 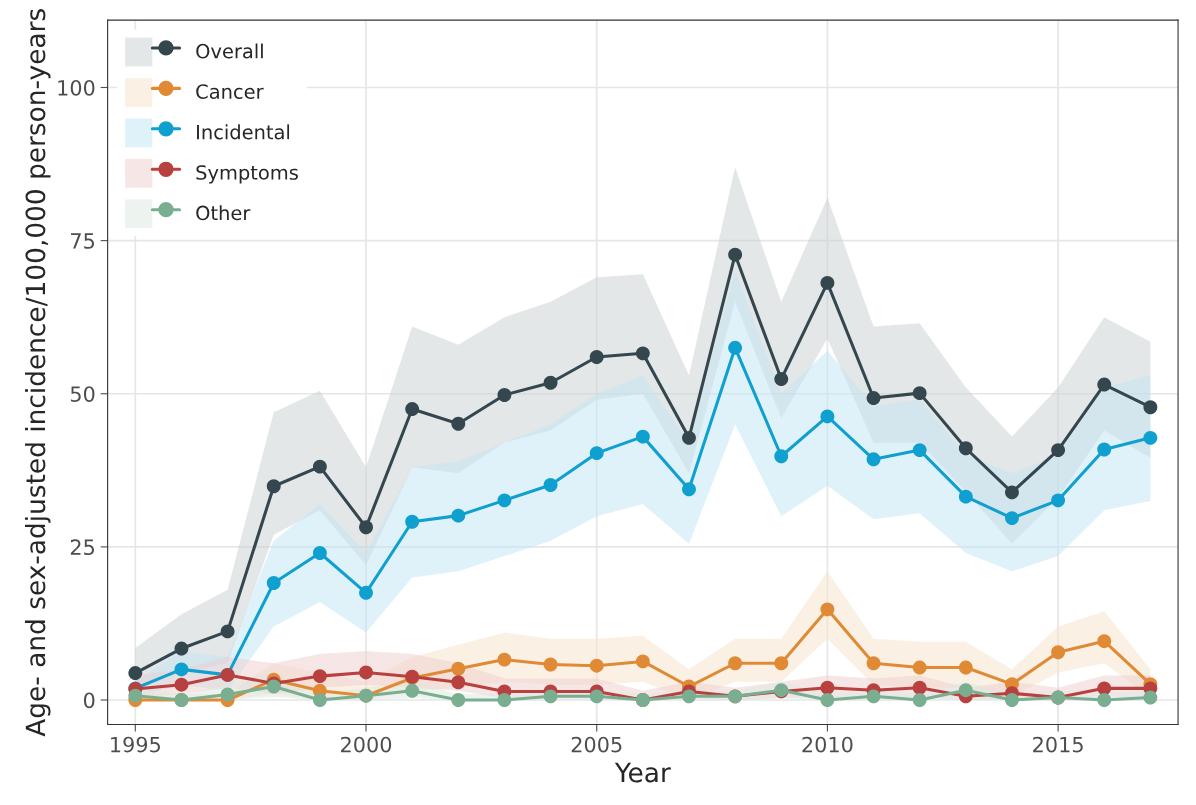 I want to click on x-tick-label: 2005, so click(x=596, y=744).